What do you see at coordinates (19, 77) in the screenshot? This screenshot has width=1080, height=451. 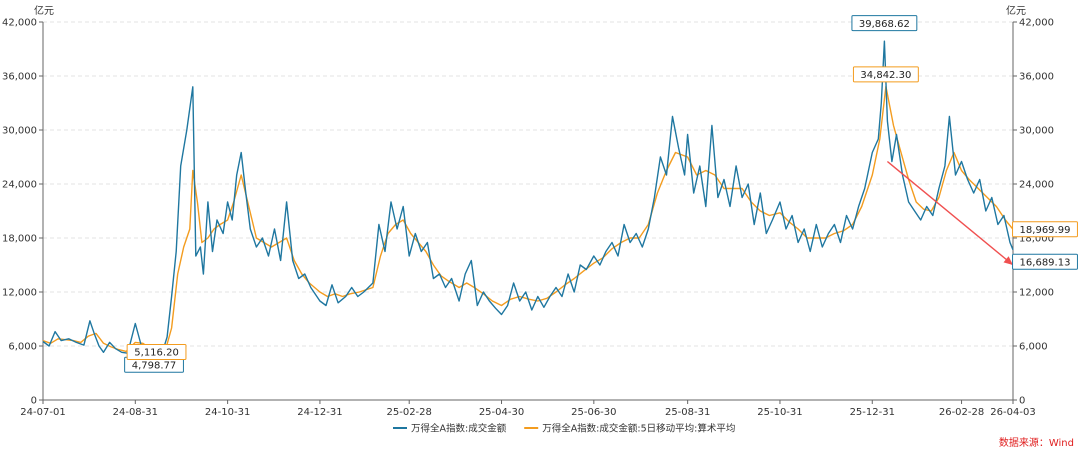 I see `y-tick-label-left: 36,000` at bounding box center [19, 77].